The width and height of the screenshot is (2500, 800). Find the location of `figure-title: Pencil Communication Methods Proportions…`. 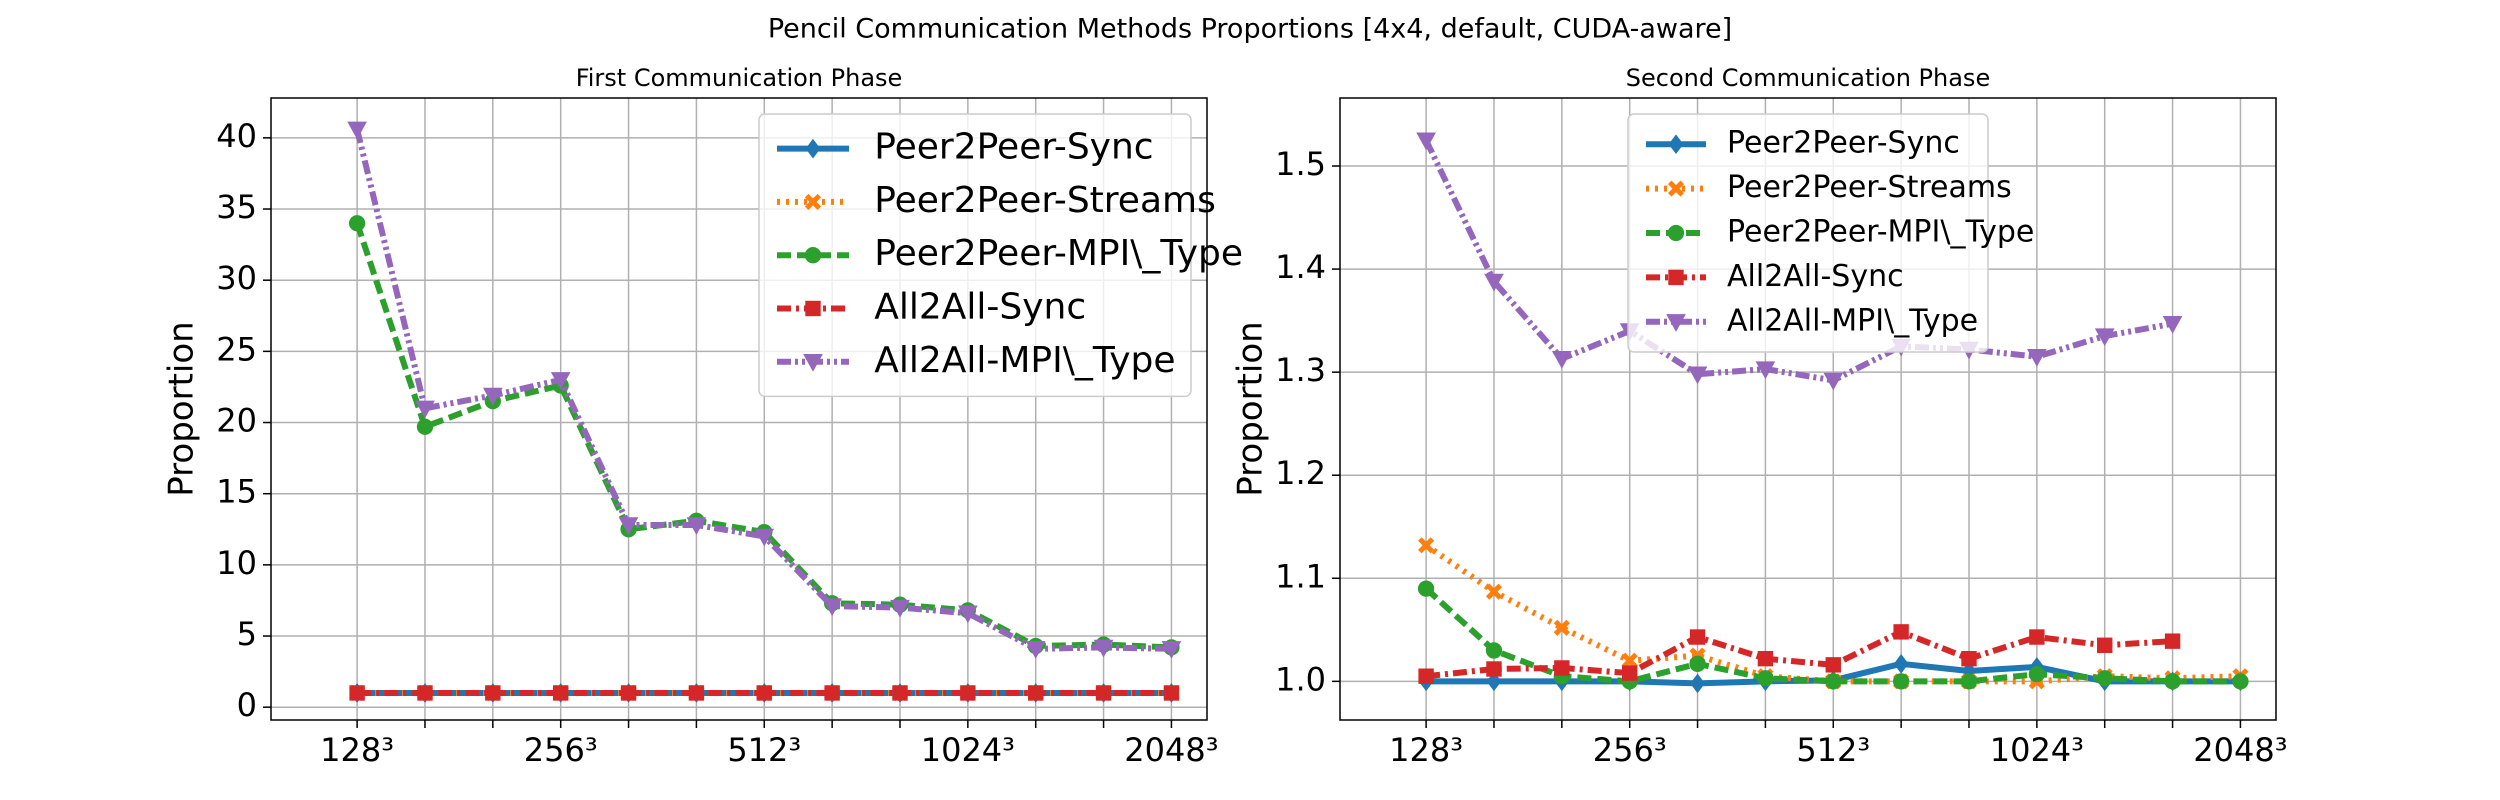

figure-title: Pencil Communication Methods Proportions… is located at coordinates (1250, 29).